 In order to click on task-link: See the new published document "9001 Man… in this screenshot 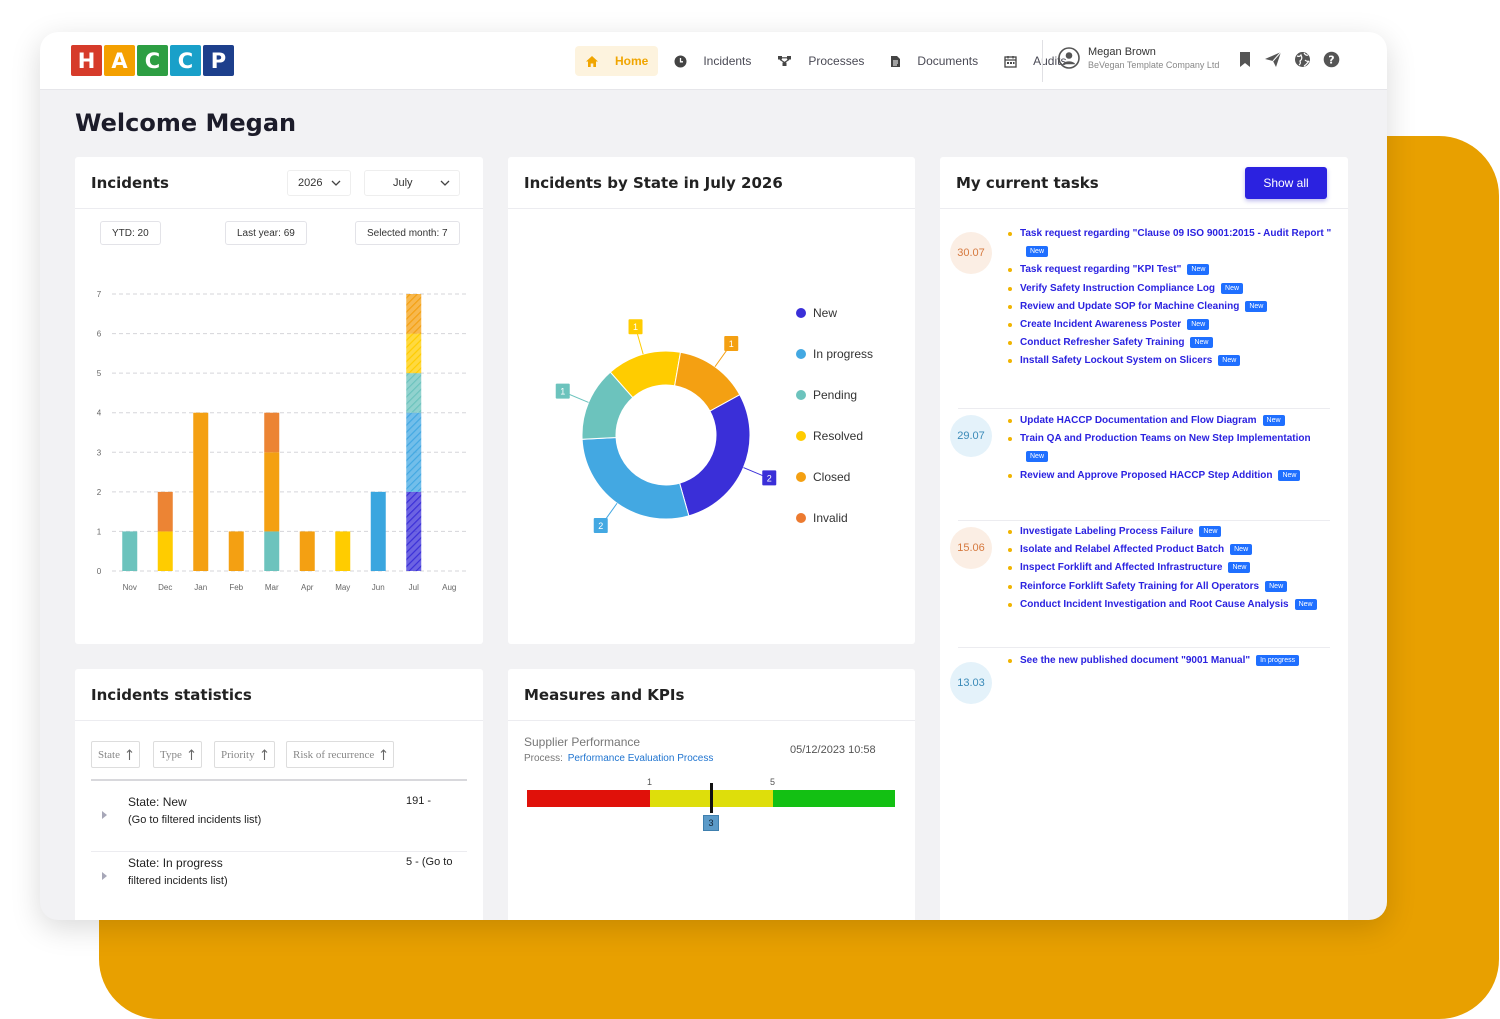, I will do `click(1135, 660)`.